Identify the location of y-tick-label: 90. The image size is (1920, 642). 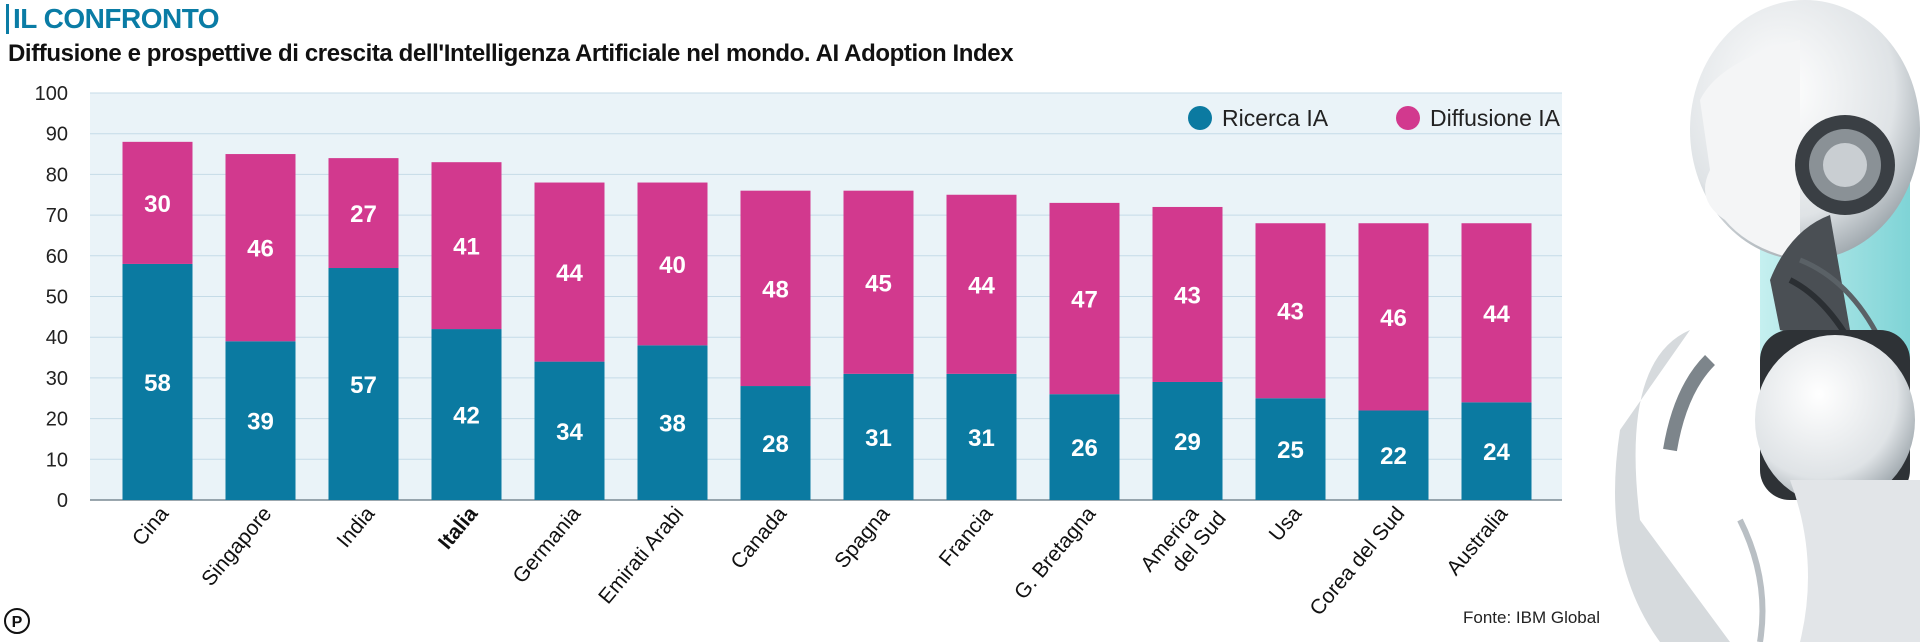
(57, 135).